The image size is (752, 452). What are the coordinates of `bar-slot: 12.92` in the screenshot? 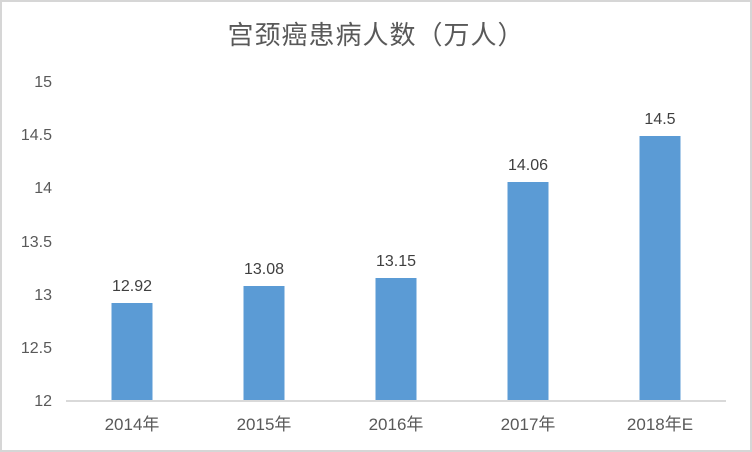 It's located at (132, 241).